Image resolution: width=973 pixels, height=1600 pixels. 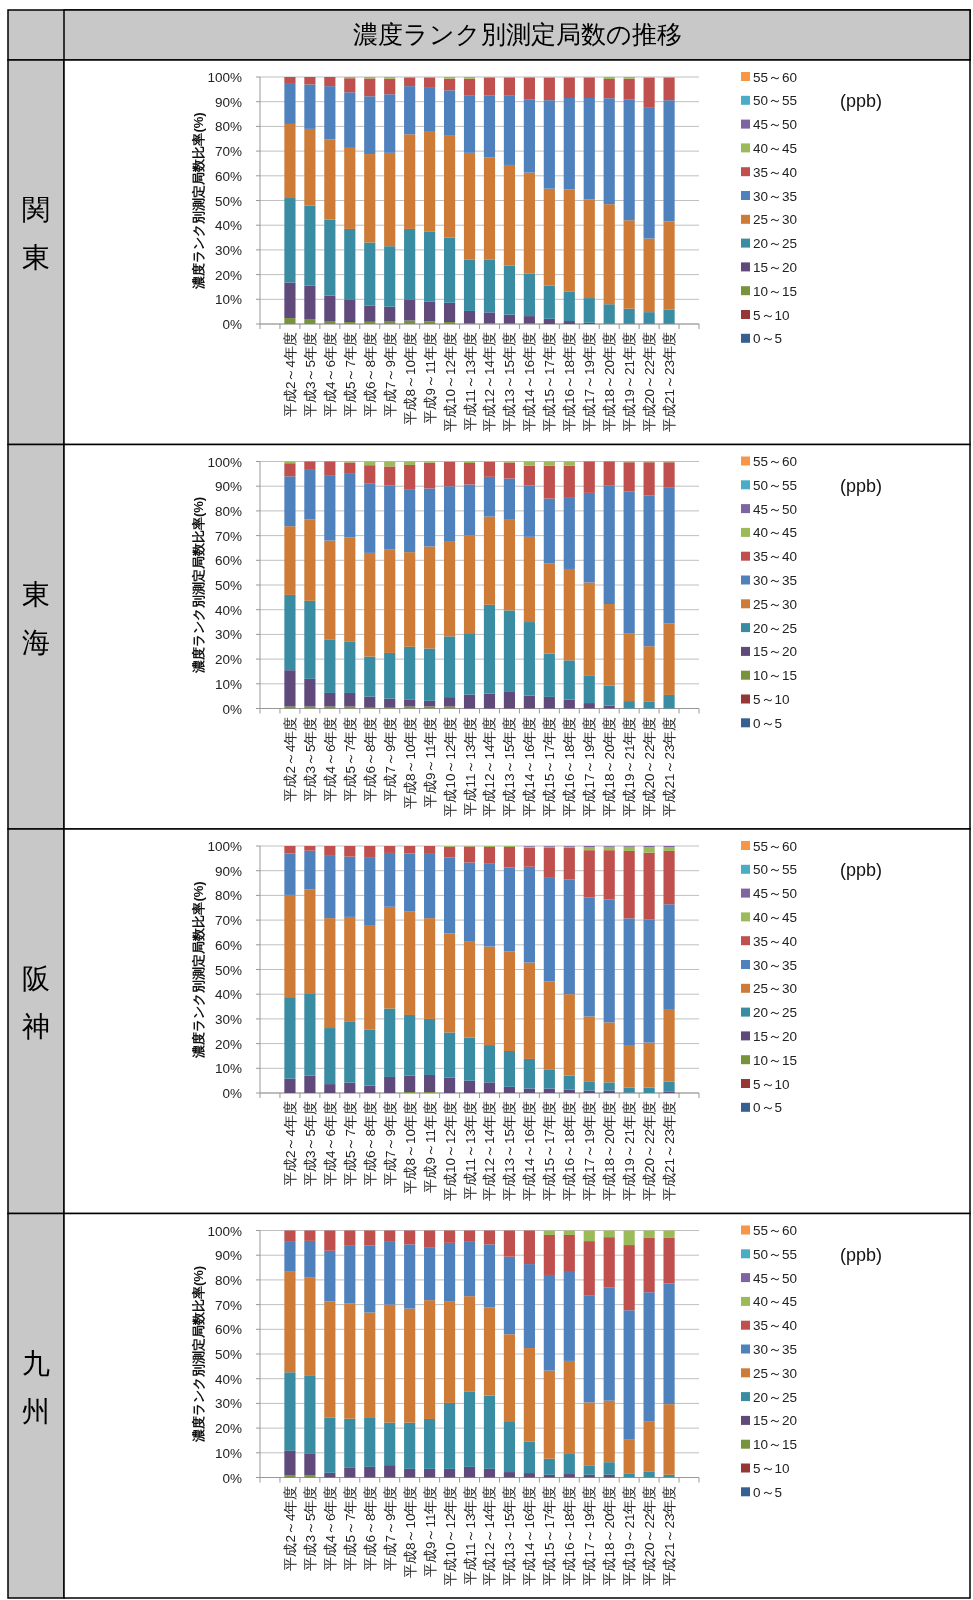 I want to click on text: 東海, so click(x=36, y=618).